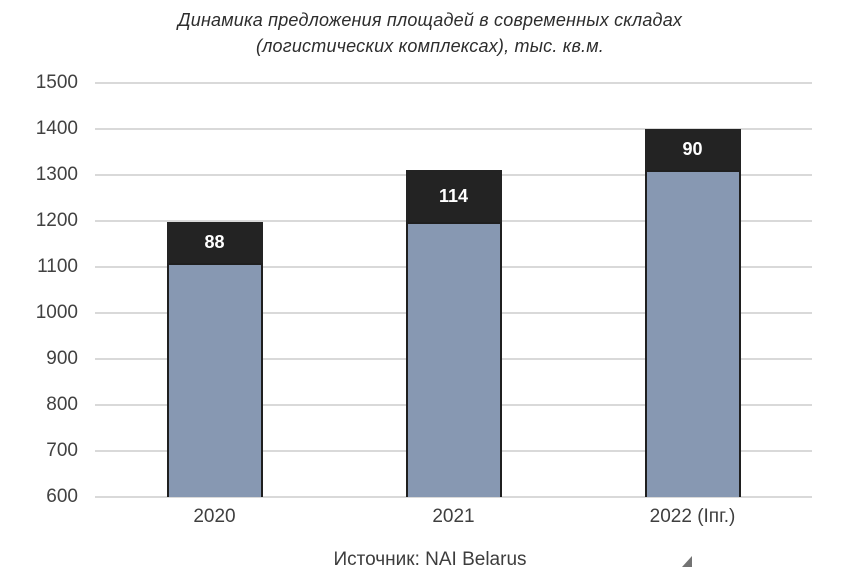 The width and height of the screenshot is (860, 574). What do you see at coordinates (56, 128) in the screenshot?
I see `y-tick-label: 1400` at bounding box center [56, 128].